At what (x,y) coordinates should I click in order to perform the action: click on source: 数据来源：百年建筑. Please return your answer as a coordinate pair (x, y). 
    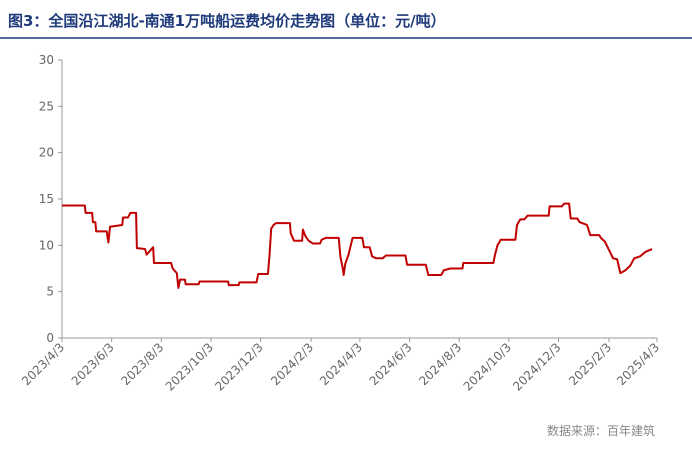
    Looking at the image, I should click on (601, 430).